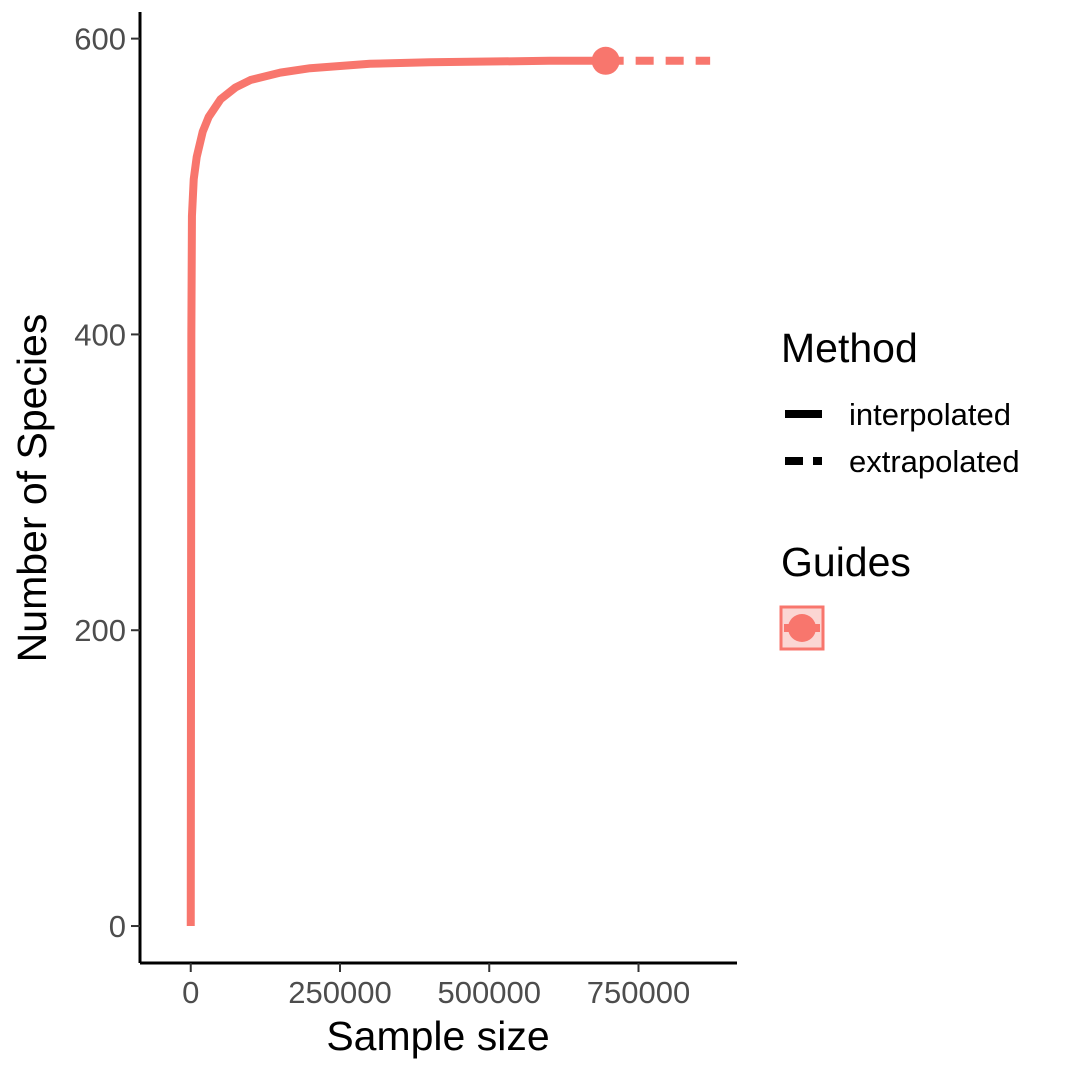 Image resolution: width=1080 pixels, height=1074 pixels. I want to click on y-axis-title: Number of Species, so click(32, 488).